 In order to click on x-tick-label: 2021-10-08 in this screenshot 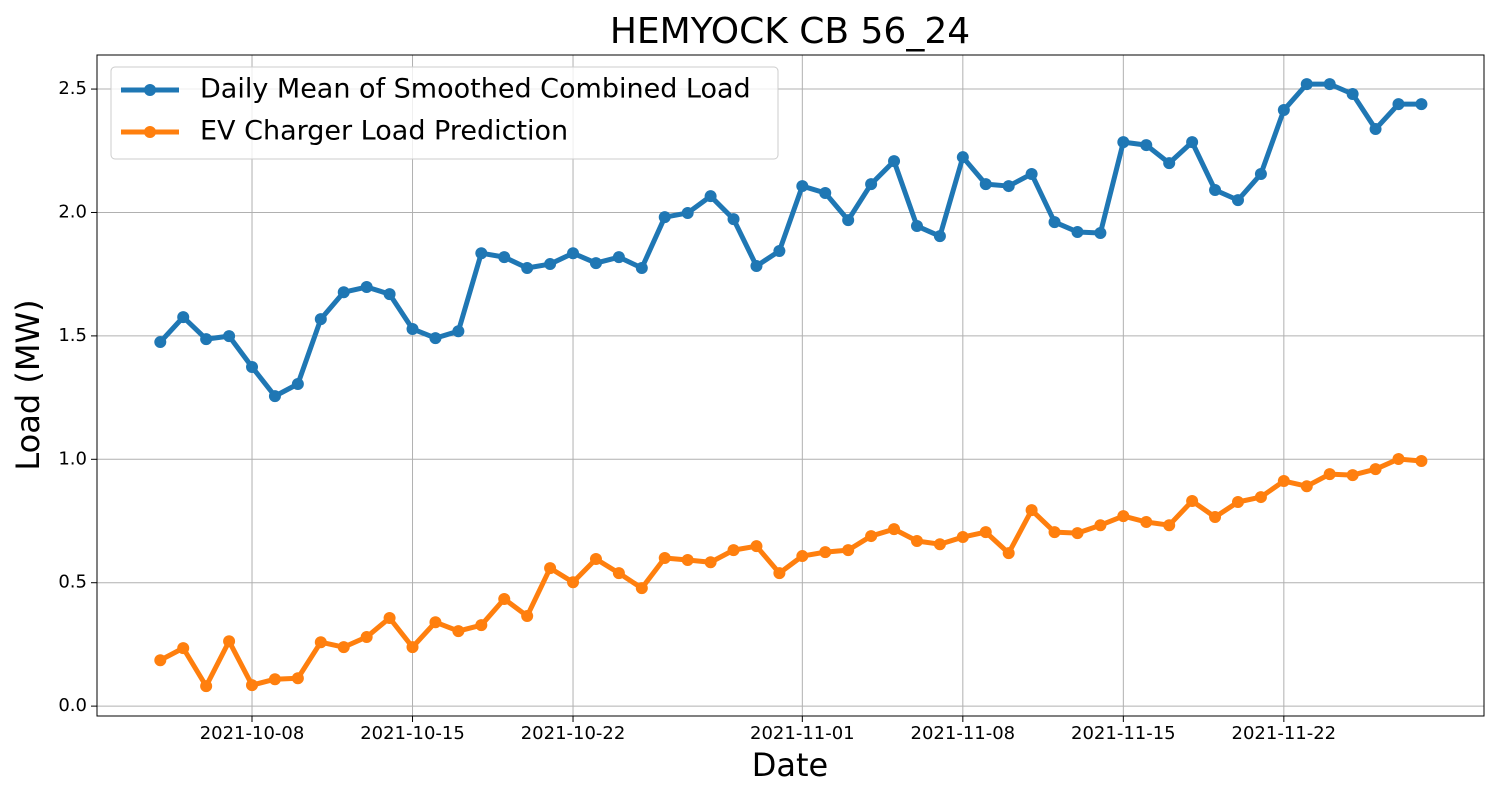, I will do `click(252, 733)`.